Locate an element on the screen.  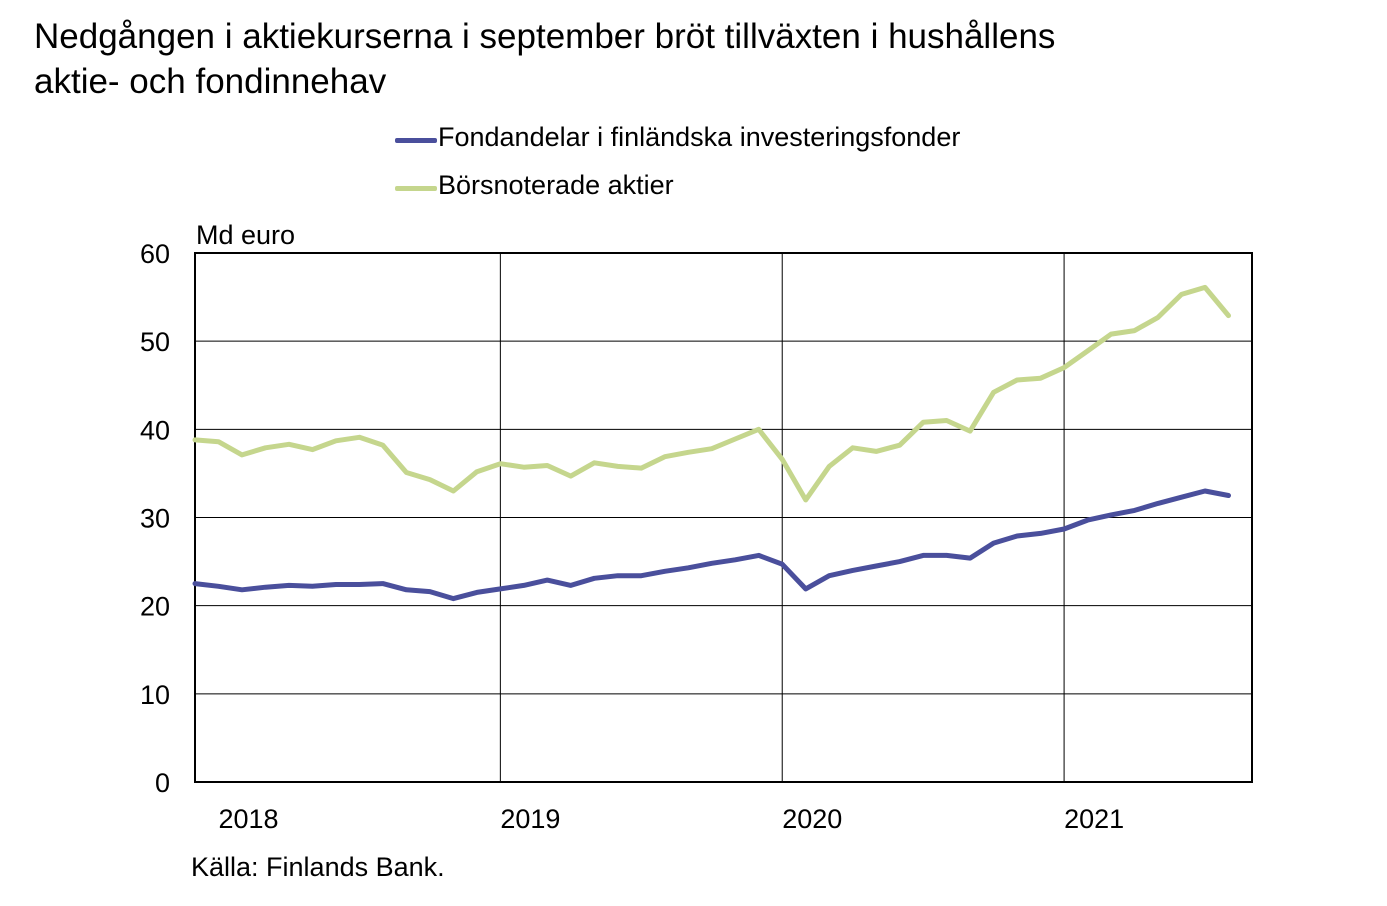
y-tick-label-40: 40 is located at coordinates (155, 430).